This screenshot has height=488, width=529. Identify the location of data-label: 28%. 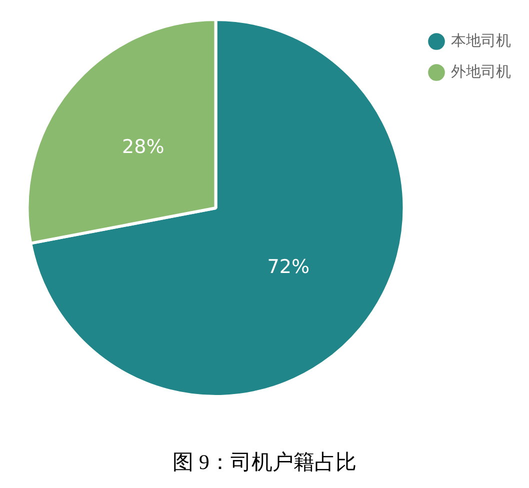
(143, 147).